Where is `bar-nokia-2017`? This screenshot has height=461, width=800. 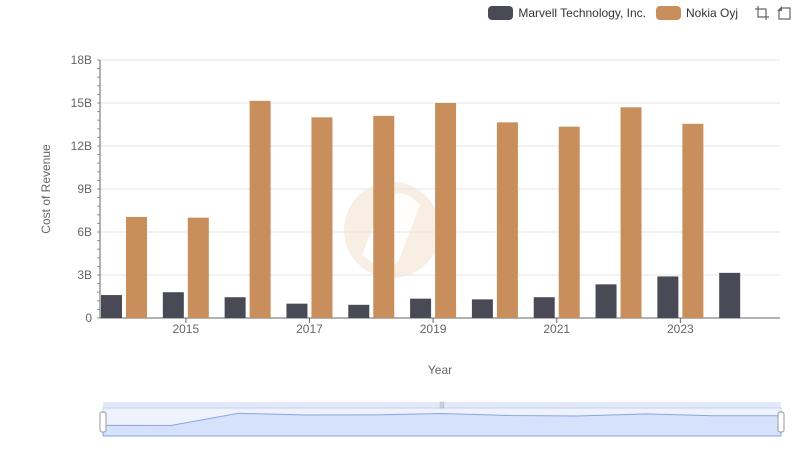 bar-nokia-2017 is located at coordinates (322, 217).